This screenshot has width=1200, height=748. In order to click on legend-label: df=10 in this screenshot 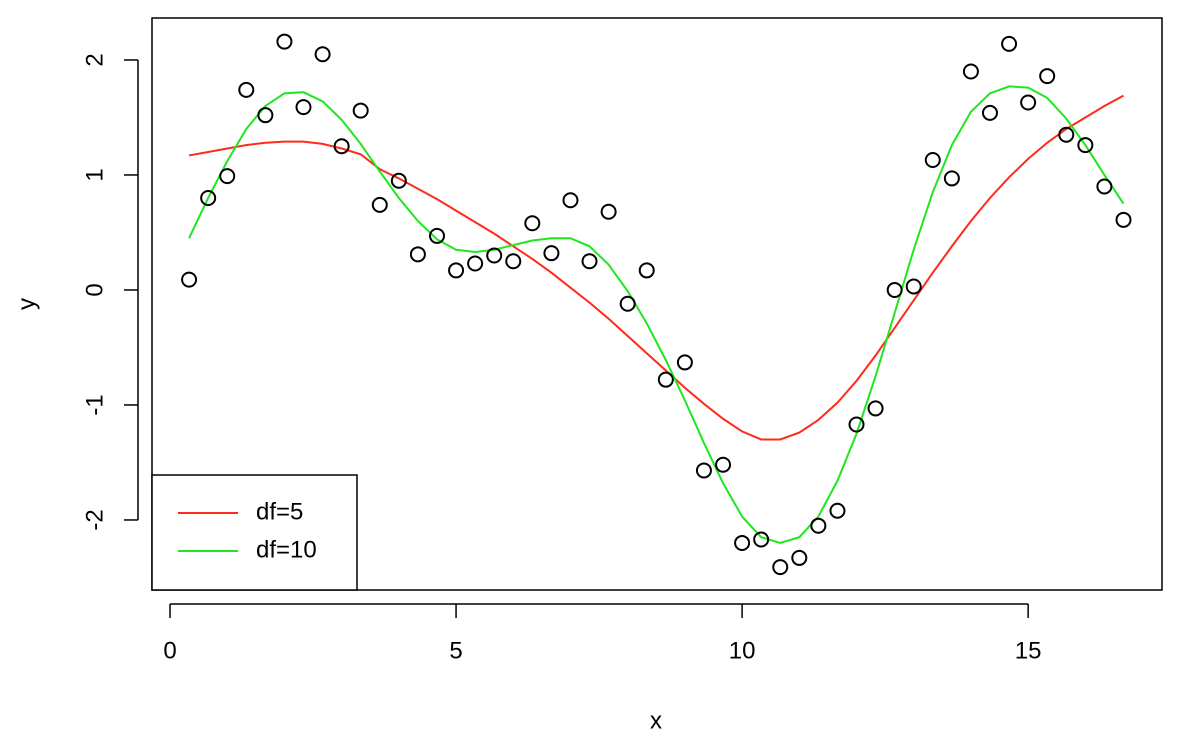, I will do `click(286, 549)`.